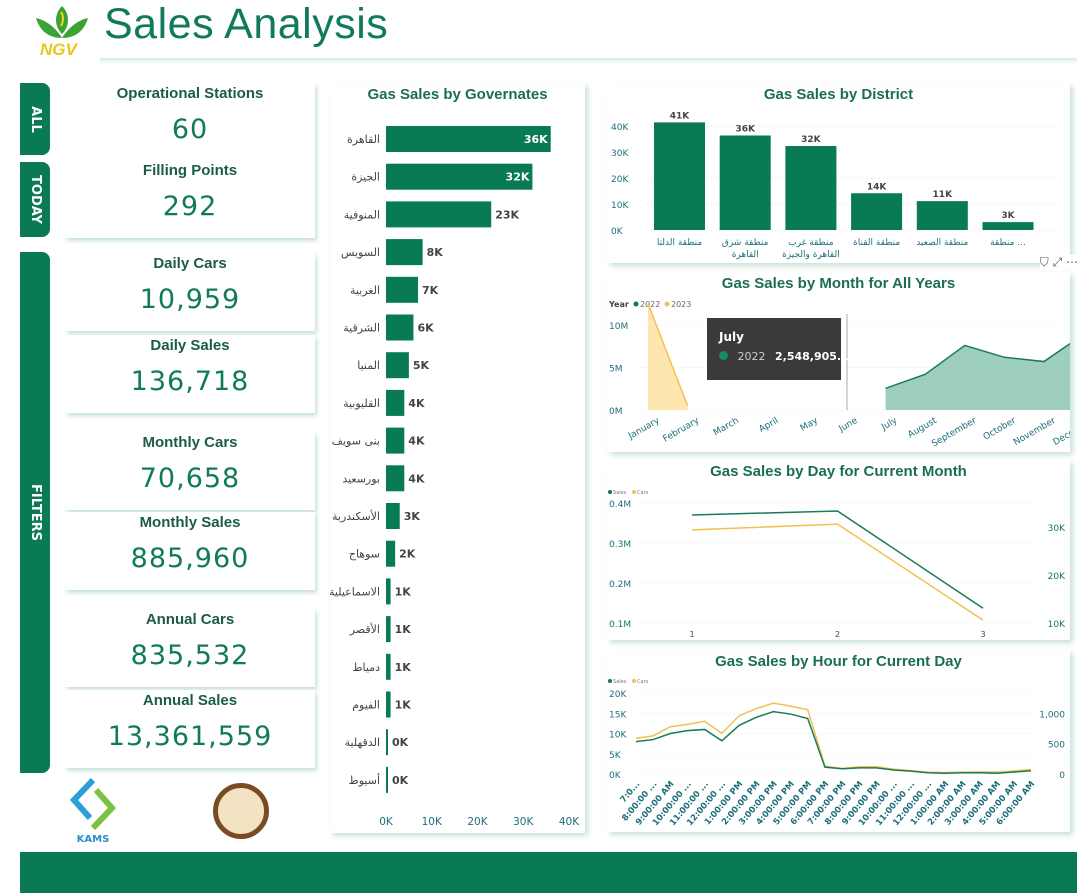  Describe the element at coordinates (35, 119) in the screenshot. I see `tab-all: ALL` at that location.